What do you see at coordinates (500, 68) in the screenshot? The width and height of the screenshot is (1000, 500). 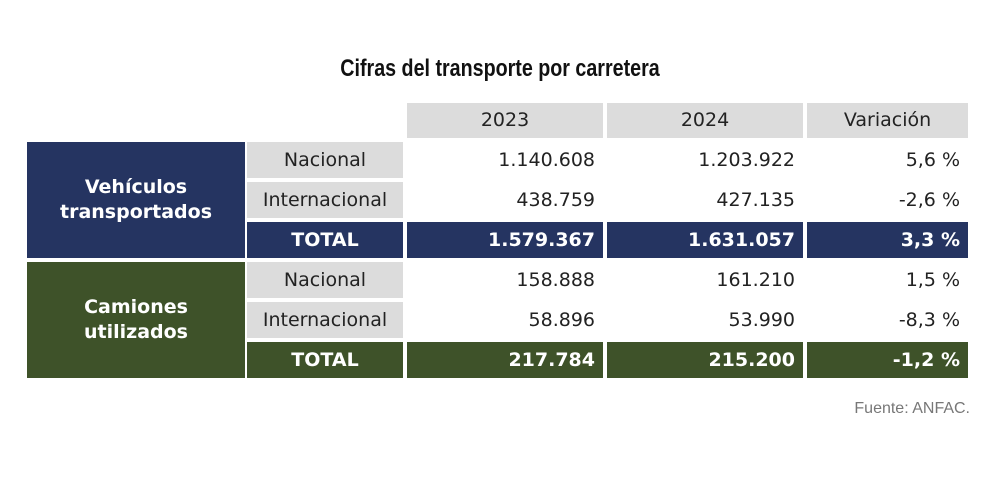 I see `title: Cifras del transporte por carretera` at bounding box center [500, 68].